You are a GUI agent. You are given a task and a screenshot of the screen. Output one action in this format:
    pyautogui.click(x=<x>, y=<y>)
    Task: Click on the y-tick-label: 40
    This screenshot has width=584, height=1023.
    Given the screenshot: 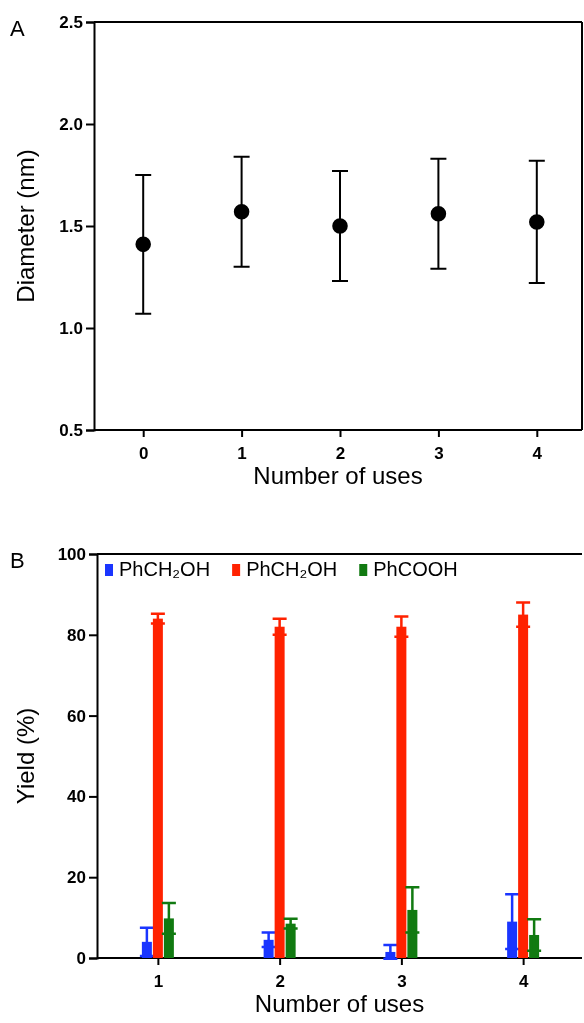 What is the action you would take?
    pyautogui.click(x=76, y=797)
    